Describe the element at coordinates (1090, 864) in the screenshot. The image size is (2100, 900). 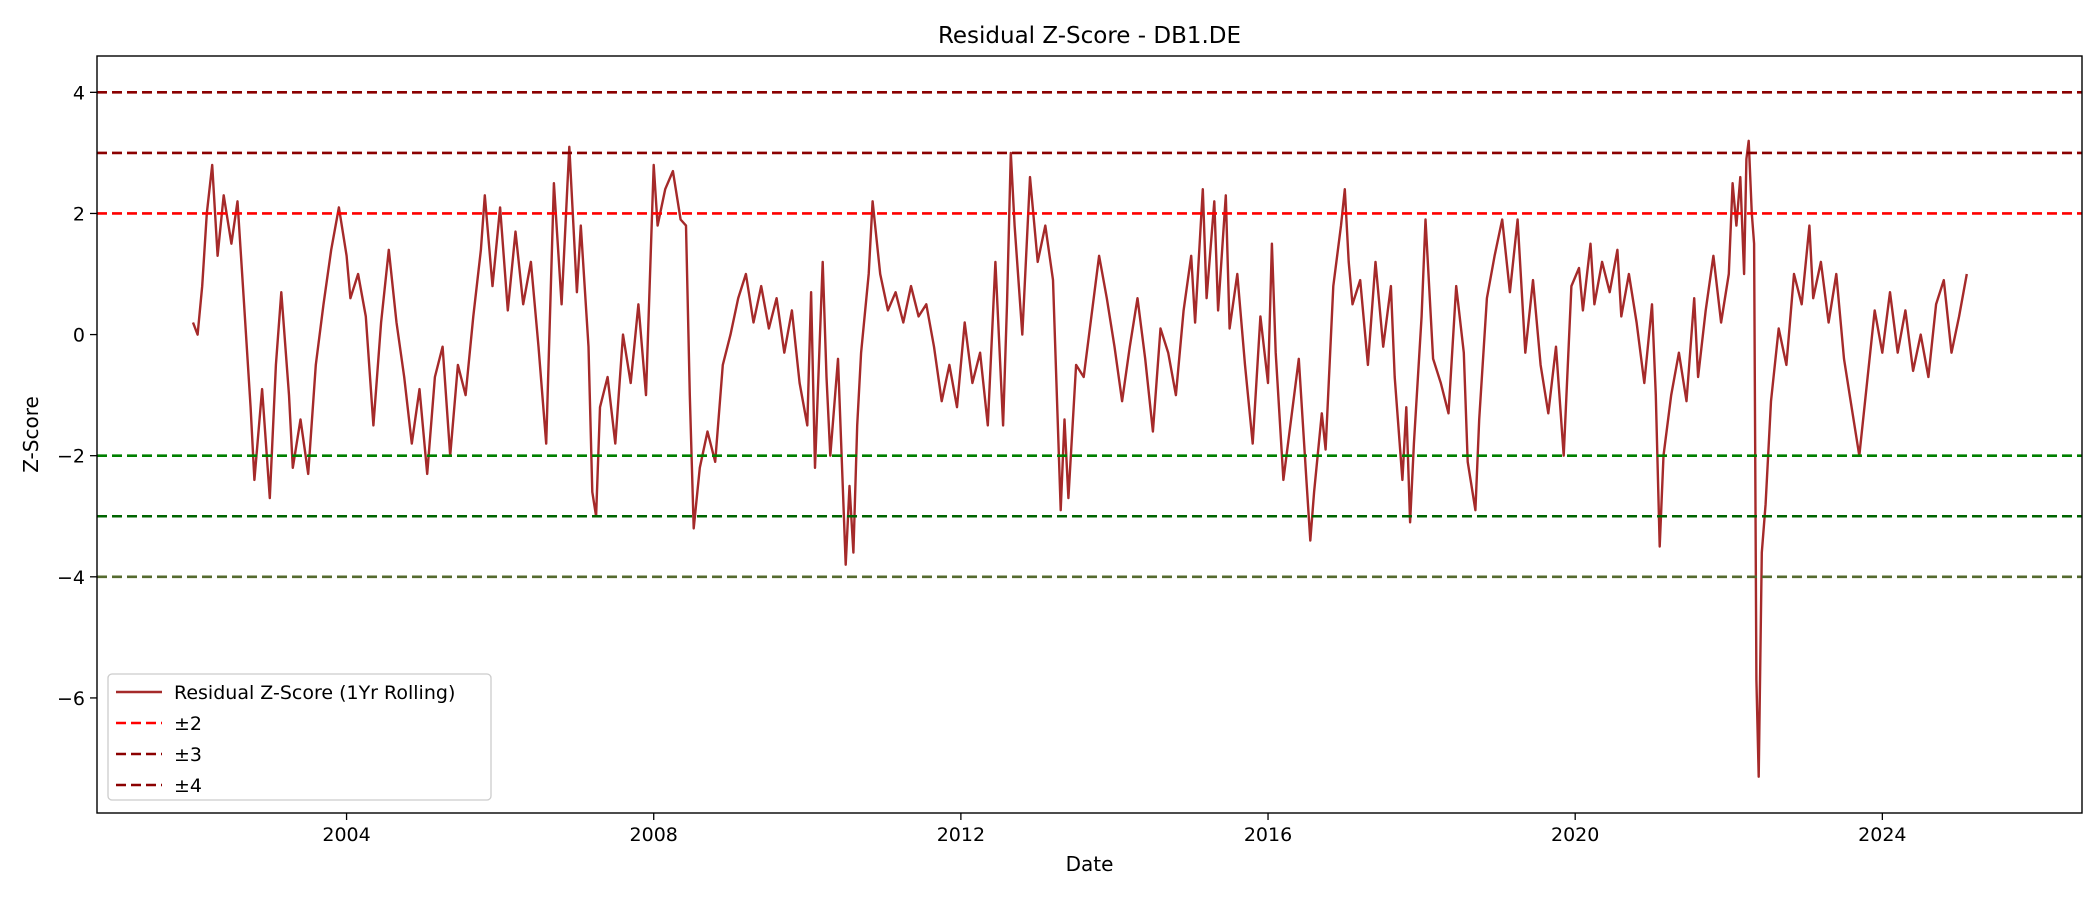
I see `x-axis-label: Date` at that location.